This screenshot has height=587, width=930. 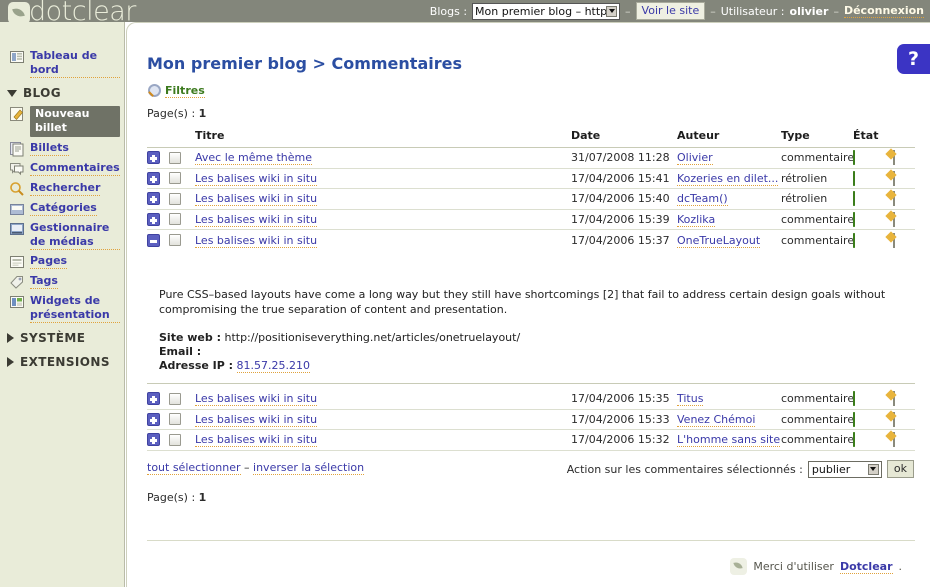 What do you see at coordinates (194, 468) in the screenshot?
I see `select-all-link: tout sélectionner` at bounding box center [194, 468].